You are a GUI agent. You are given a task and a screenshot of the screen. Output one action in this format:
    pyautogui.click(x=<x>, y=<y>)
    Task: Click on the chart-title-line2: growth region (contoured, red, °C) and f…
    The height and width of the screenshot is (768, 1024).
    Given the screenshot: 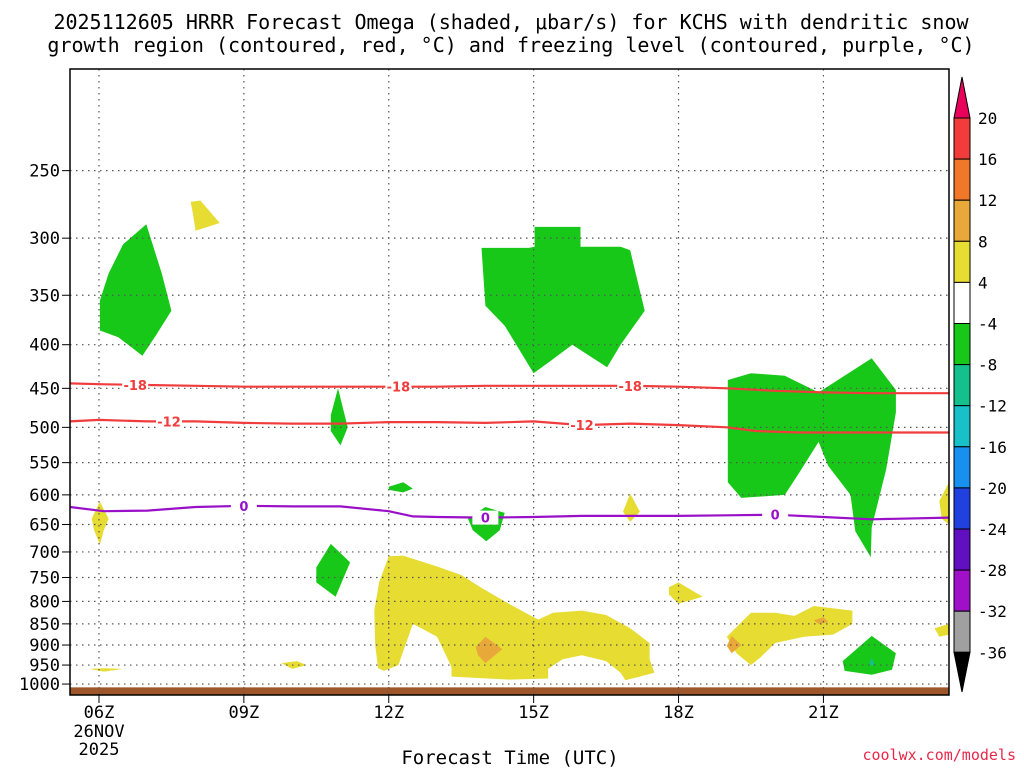 What is the action you would take?
    pyautogui.click(x=510, y=45)
    